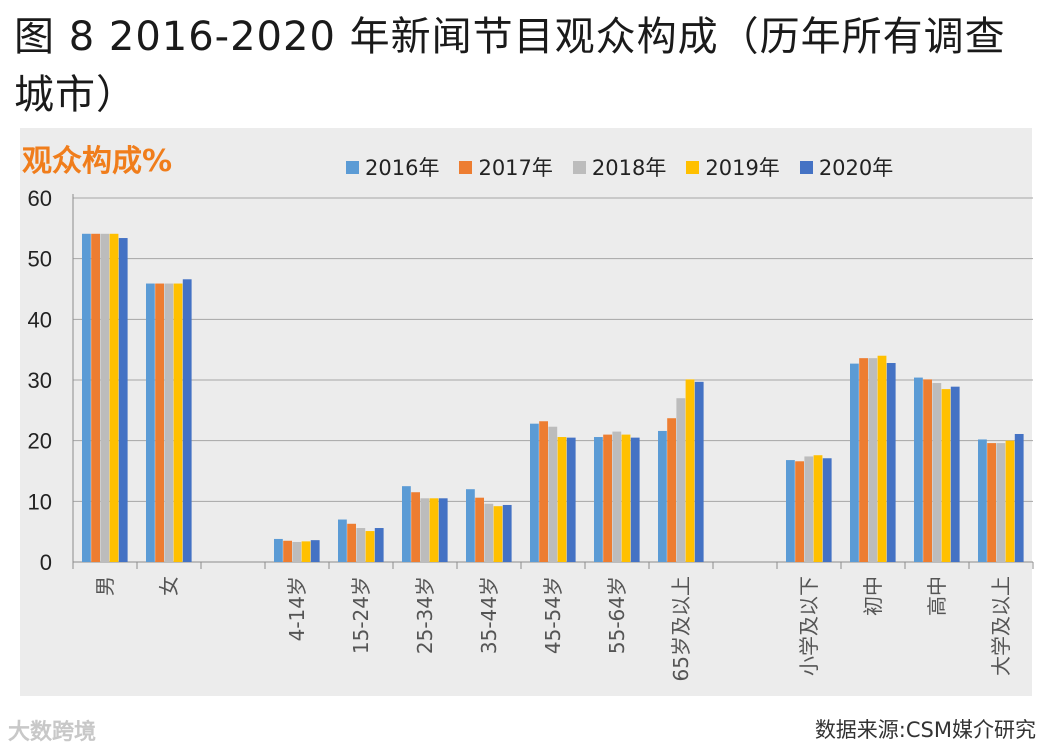 The width and height of the screenshot is (1054, 750). Describe the element at coordinates (40, 198) in the screenshot. I see `y-tick-label: 60` at that location.